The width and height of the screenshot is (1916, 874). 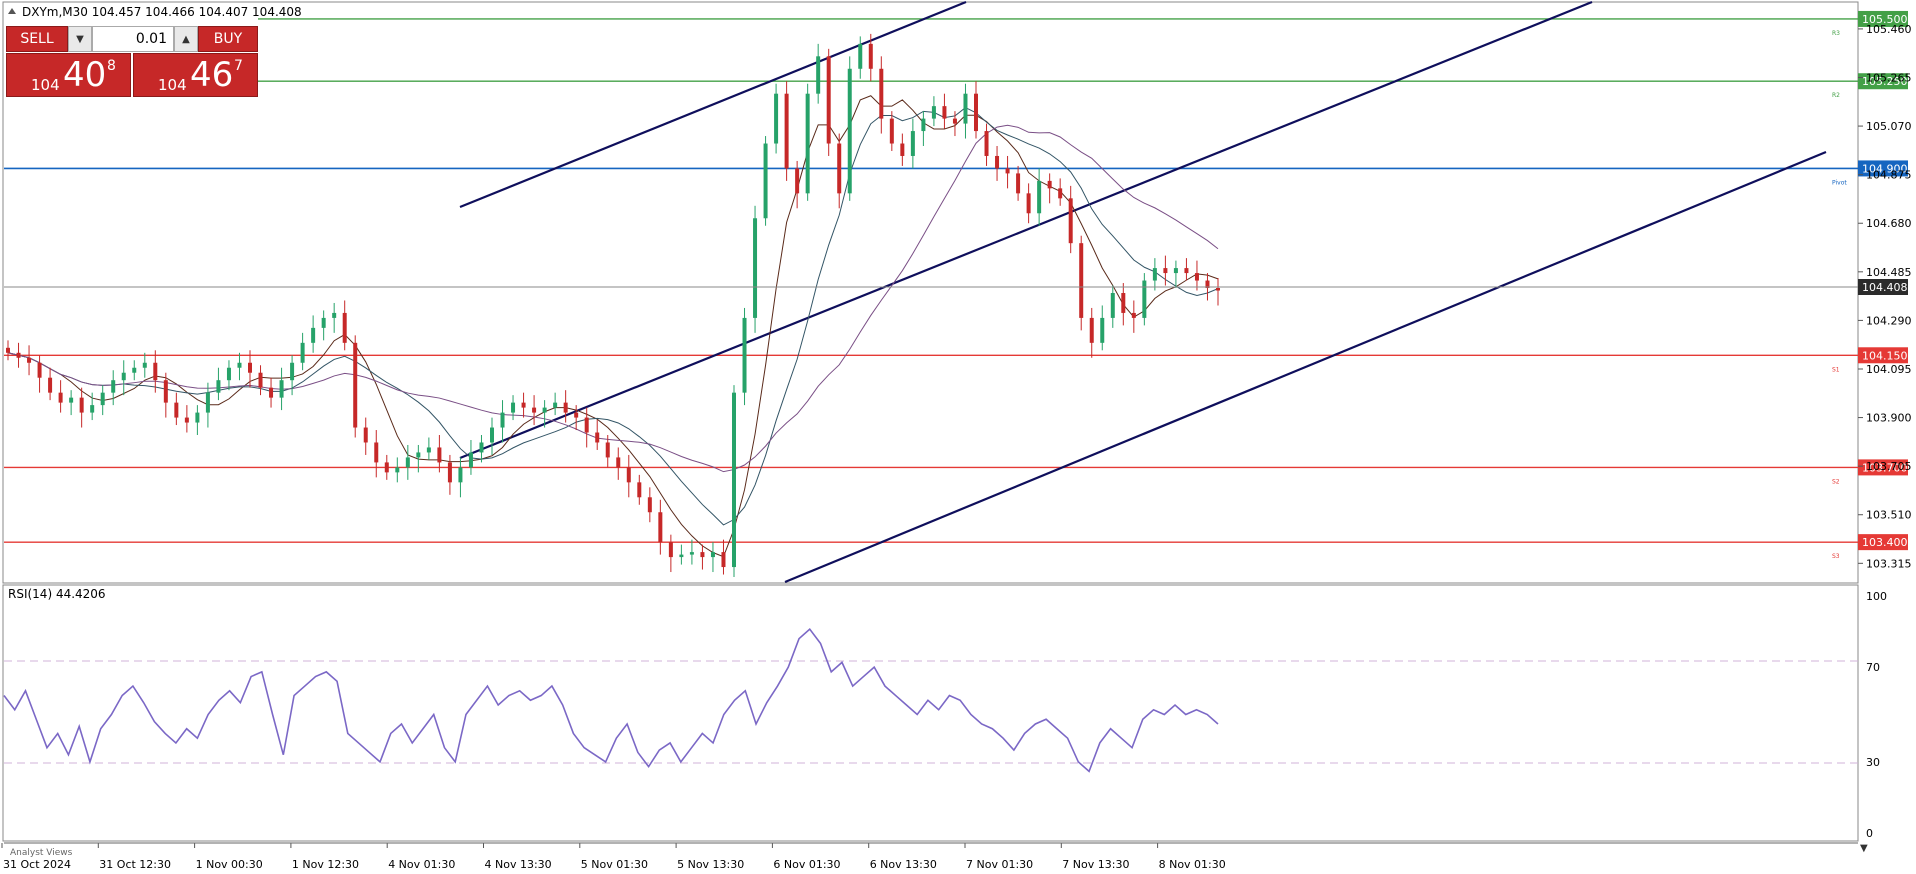 I want to click on buy-price-sup: 7, so click(x=238, y=66).